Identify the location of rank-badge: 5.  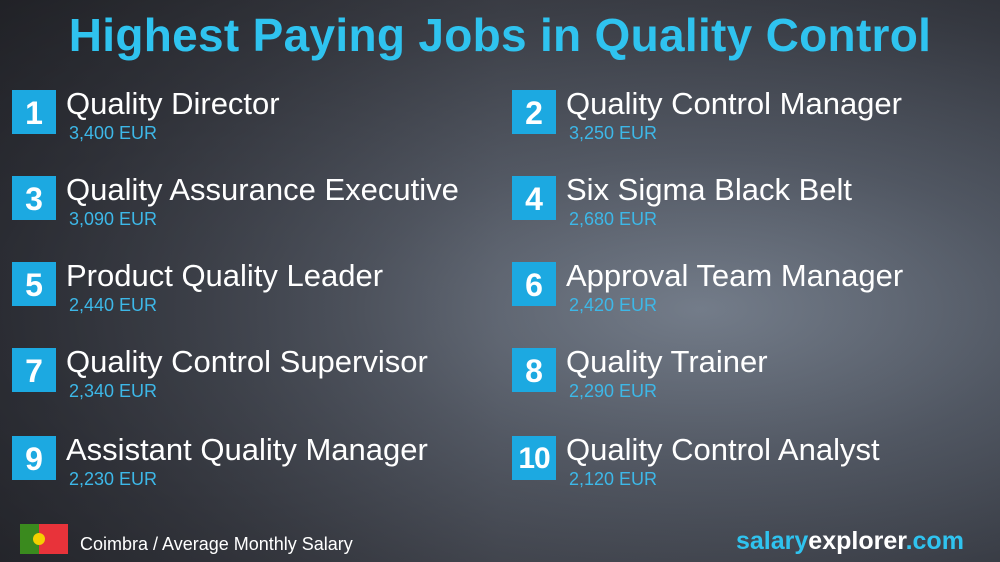
(34, 284).